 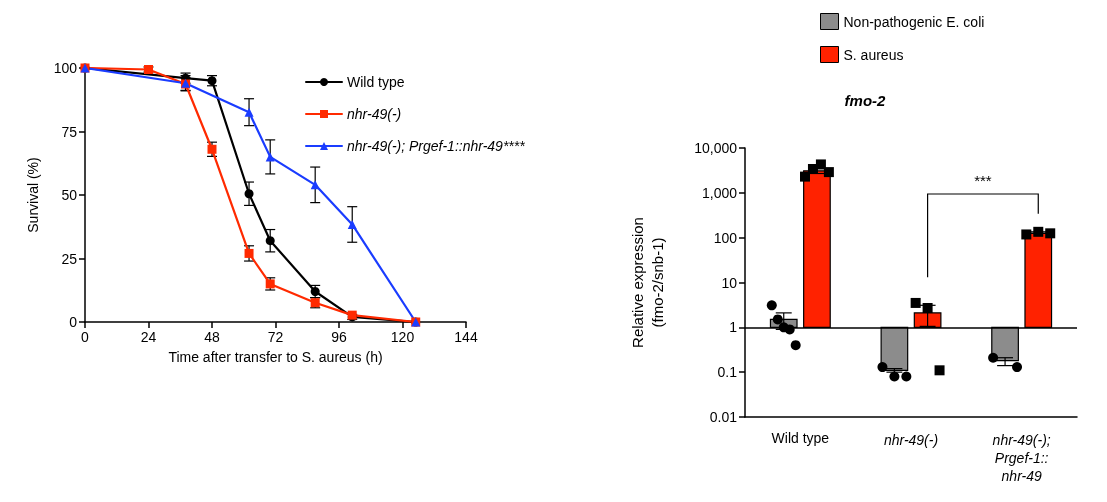 I want to click on x-tick-label: nhr-49(-), so click(x=911, y=440).